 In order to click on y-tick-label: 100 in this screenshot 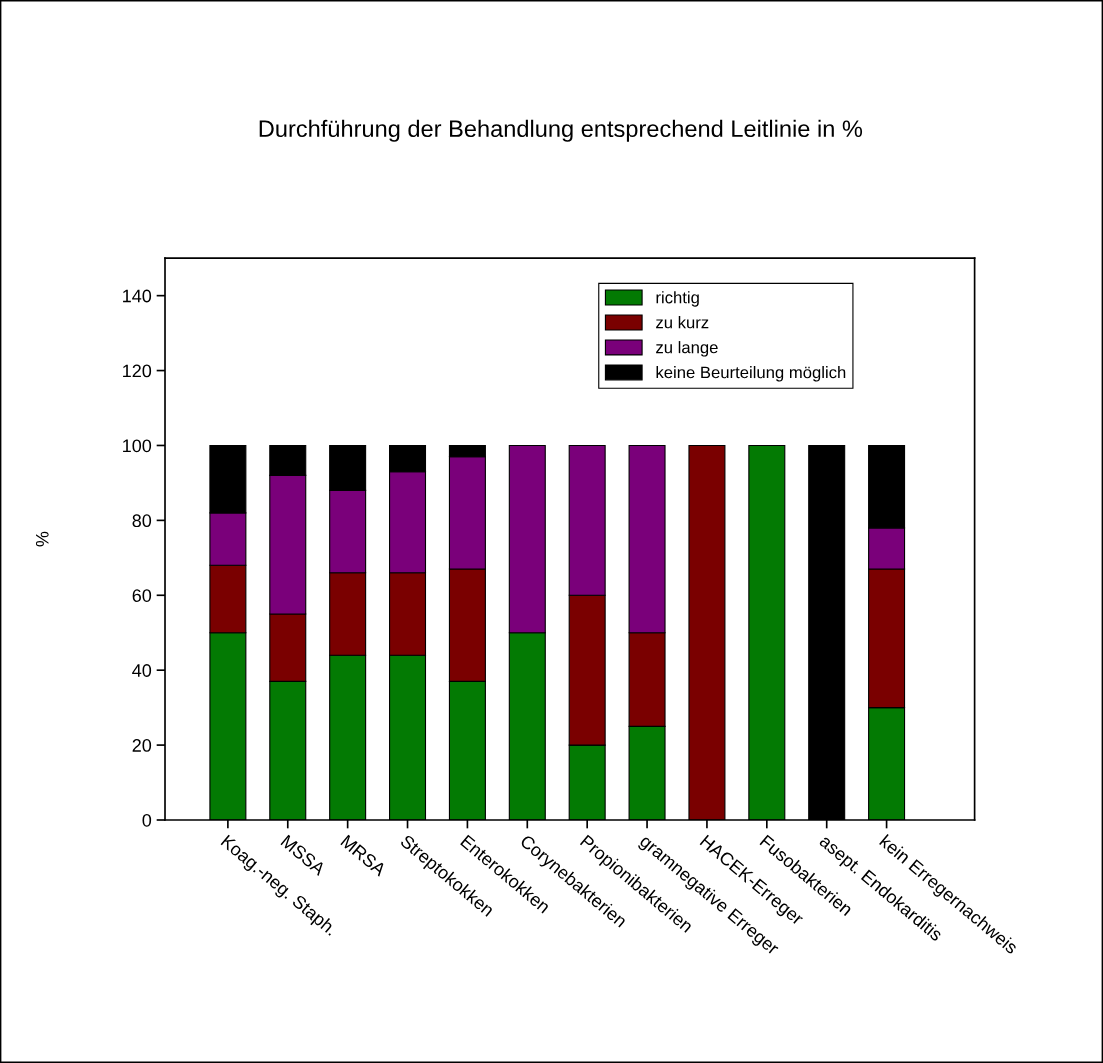, I will do `click(137, 446)`.